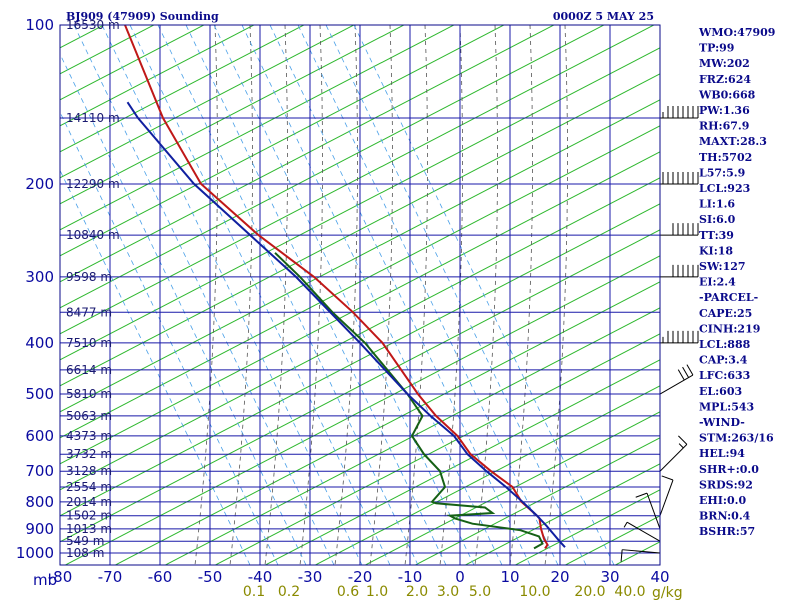 This screenshot has height=600, width=800. Describe the element at coordinates (160, 577) in the screenshot. I see `temperature-tick-label: -60` at that location.